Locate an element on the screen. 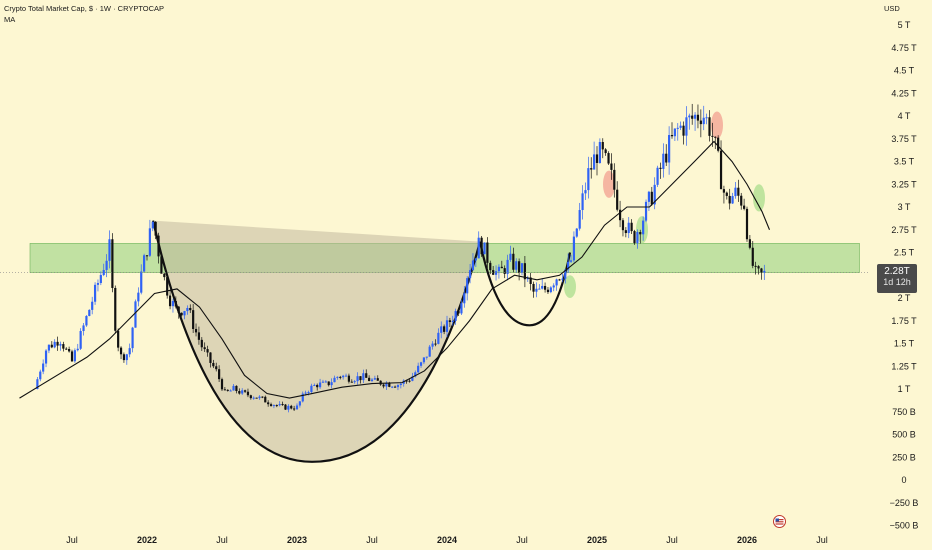 This screenshot has width=932, height=550. y-tick-label: 1 T is located at coordinates (904, 389).